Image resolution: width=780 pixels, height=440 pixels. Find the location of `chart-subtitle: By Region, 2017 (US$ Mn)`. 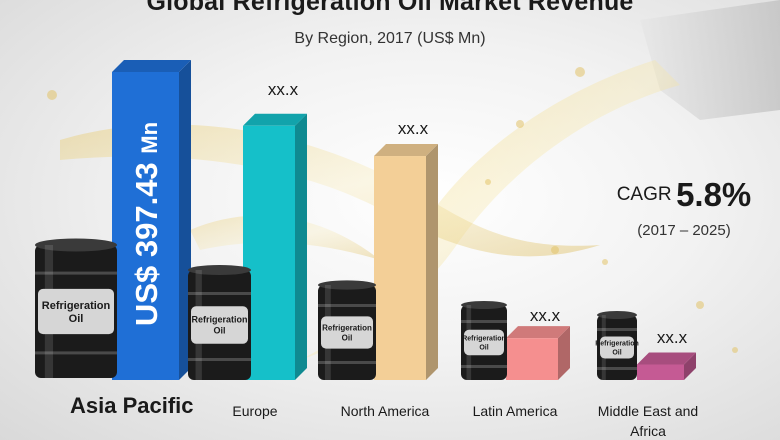

chart-subtitle: By Region, 2017 (US$ Mn) is located at coordinates (390, 38).